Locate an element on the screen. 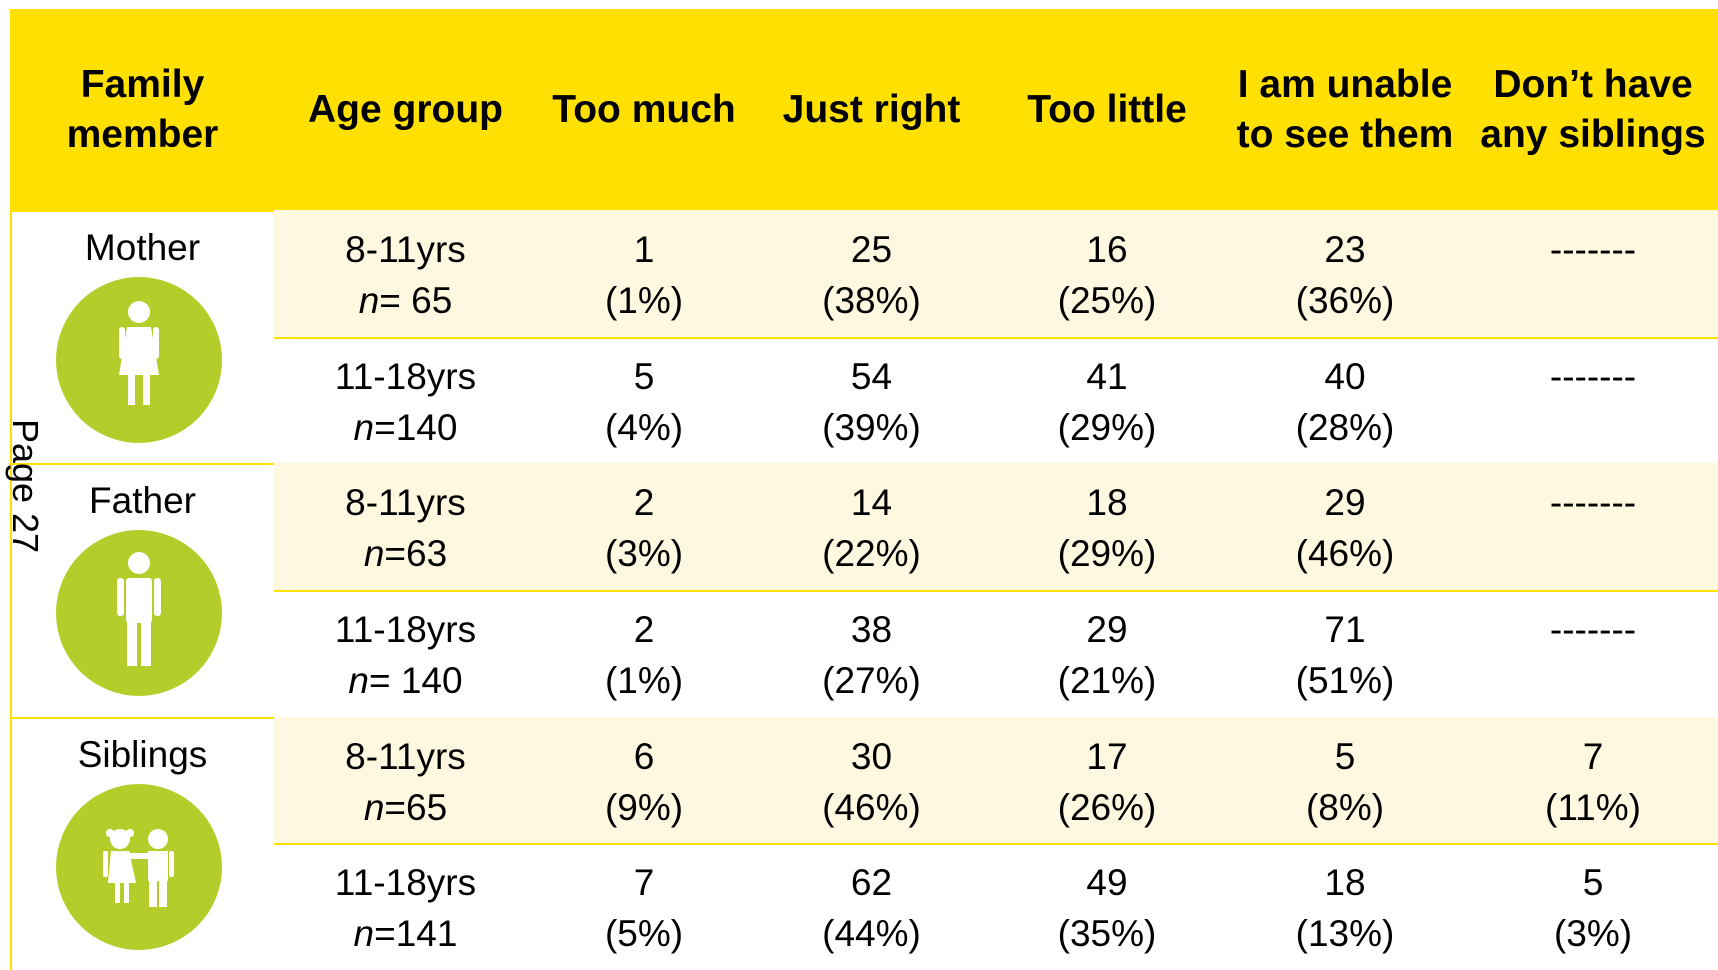 This screenshot has height=970, width=1718. value-cell: 54 (39%) is located at coordinates (871, 395).